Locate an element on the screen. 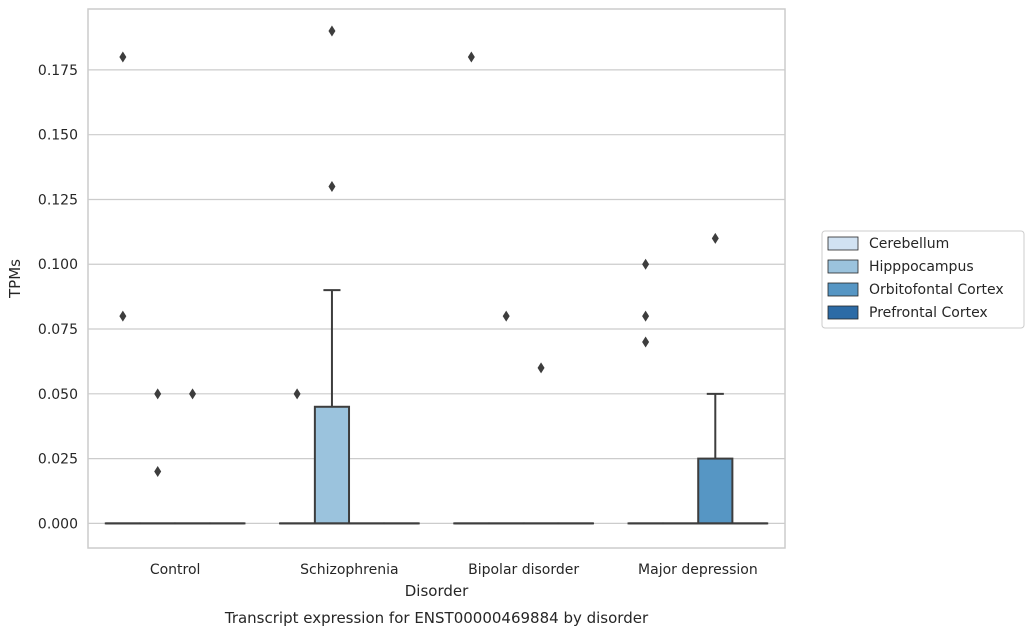 The image size is (1033, 634). legend-label: Prefrontal Cortex is located at coordinates (928, 313).